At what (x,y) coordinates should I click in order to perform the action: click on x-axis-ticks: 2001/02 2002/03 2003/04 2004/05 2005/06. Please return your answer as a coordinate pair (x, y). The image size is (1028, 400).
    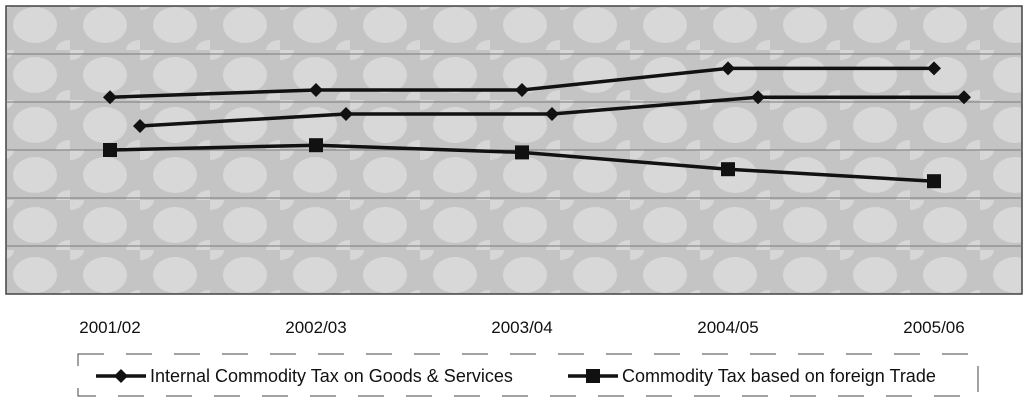
    Looking at the image, I should click on (521, 327).